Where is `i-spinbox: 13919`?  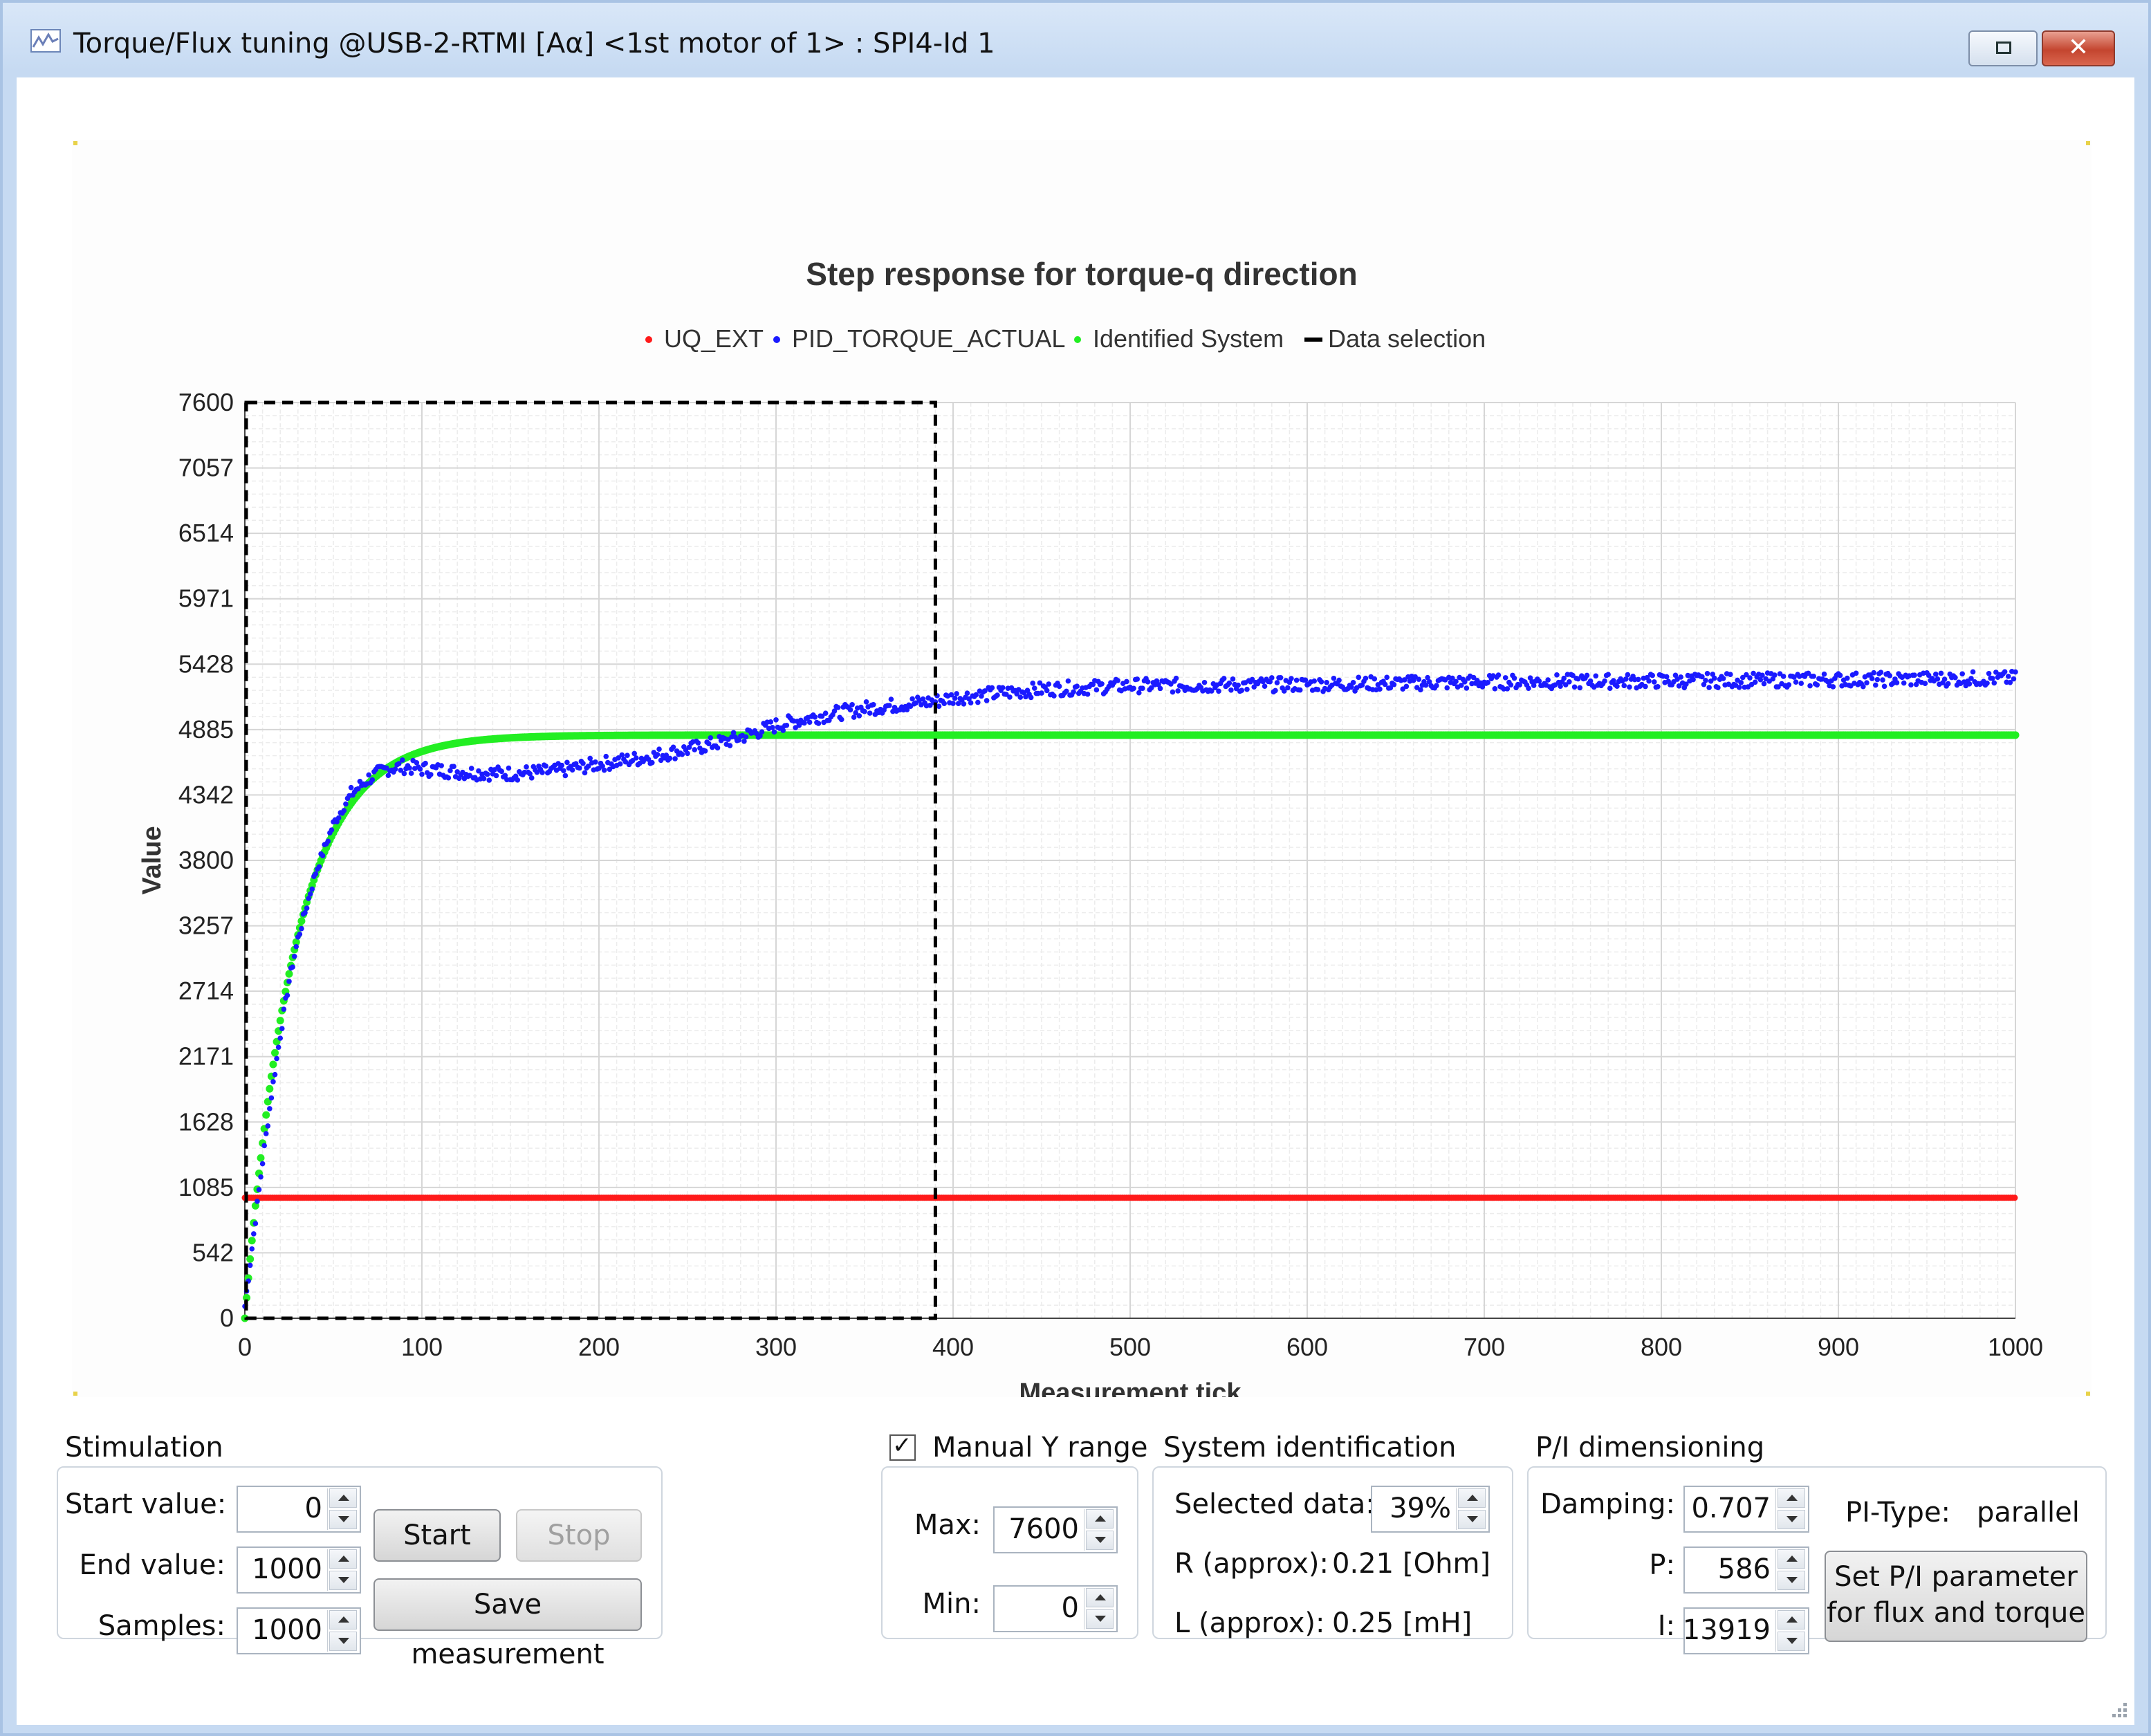 i-spinbox: 13919 is located at coordinates (1746, 1630).